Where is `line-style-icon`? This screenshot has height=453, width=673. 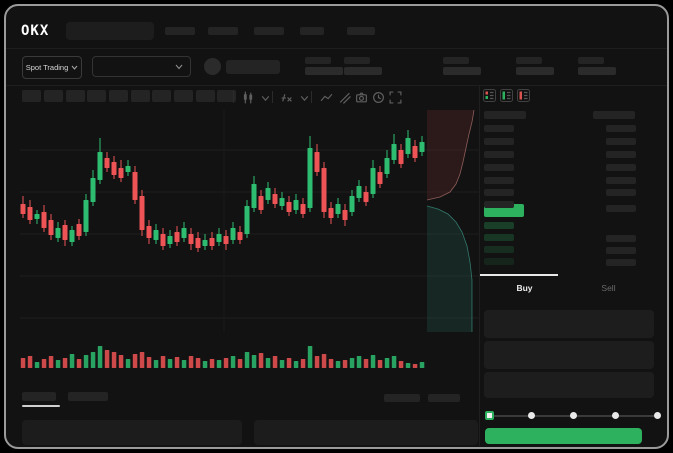
line-style-icon is located at coordinates (326, 97).